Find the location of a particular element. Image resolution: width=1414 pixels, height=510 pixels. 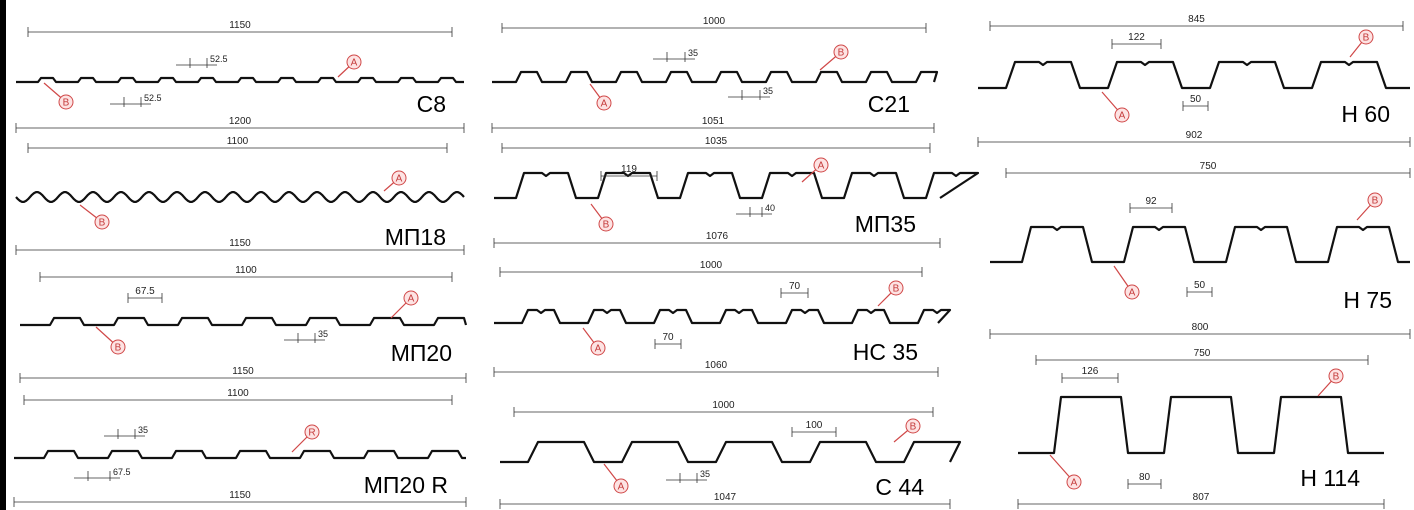

marker-r-1-letter: R is located at coordinates (311, 433).